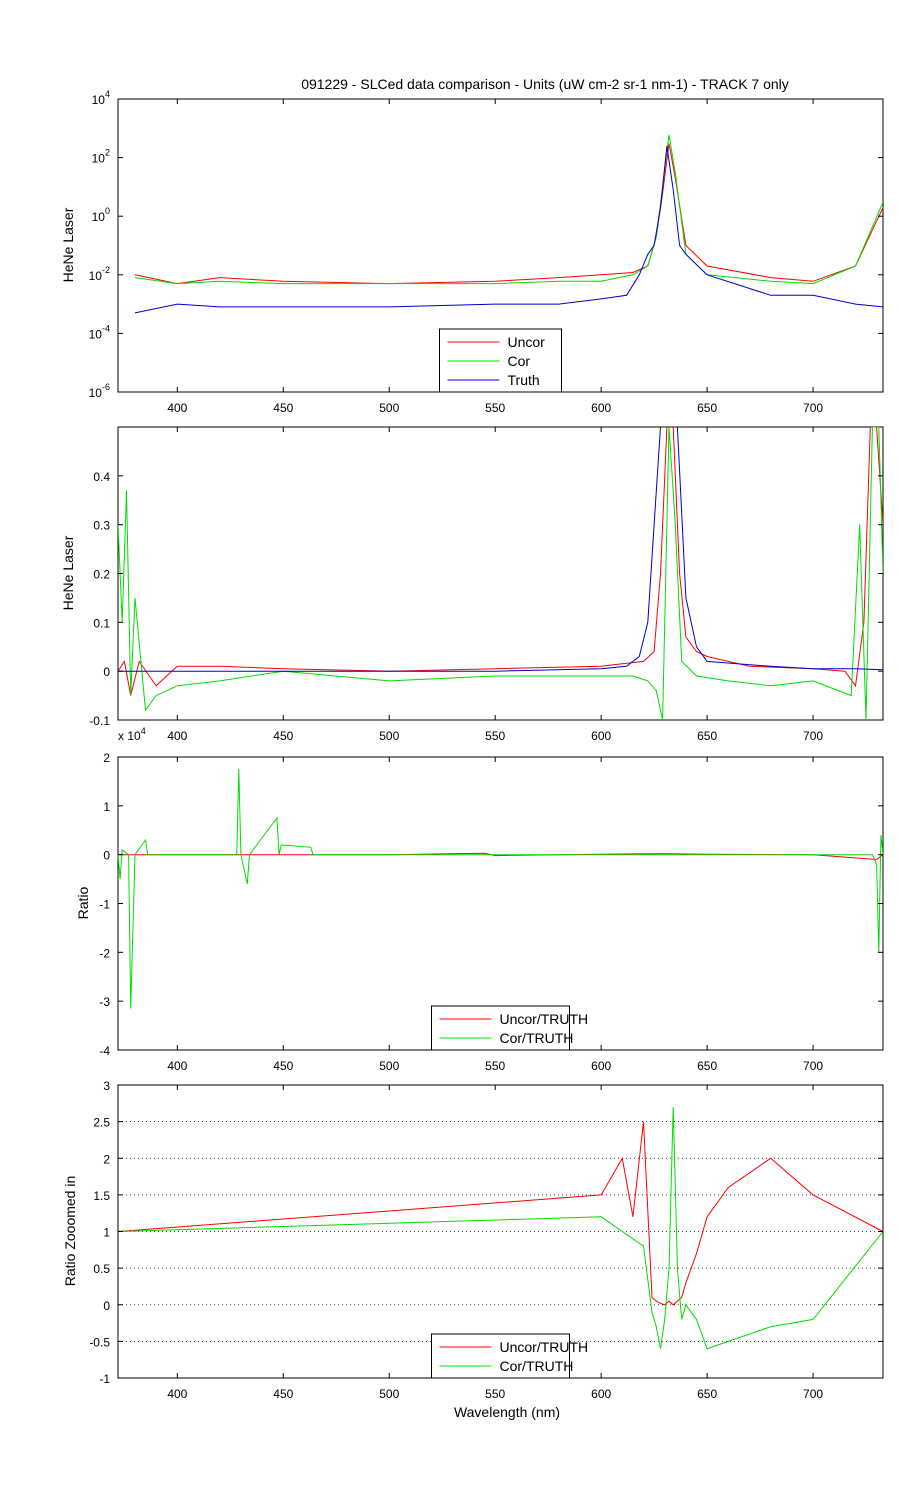 This screenshot has height=1500, width=900. I want to click on panel-4-legend: Uncor/TRUTH Cor/TRUTH, so click(510, 1356).